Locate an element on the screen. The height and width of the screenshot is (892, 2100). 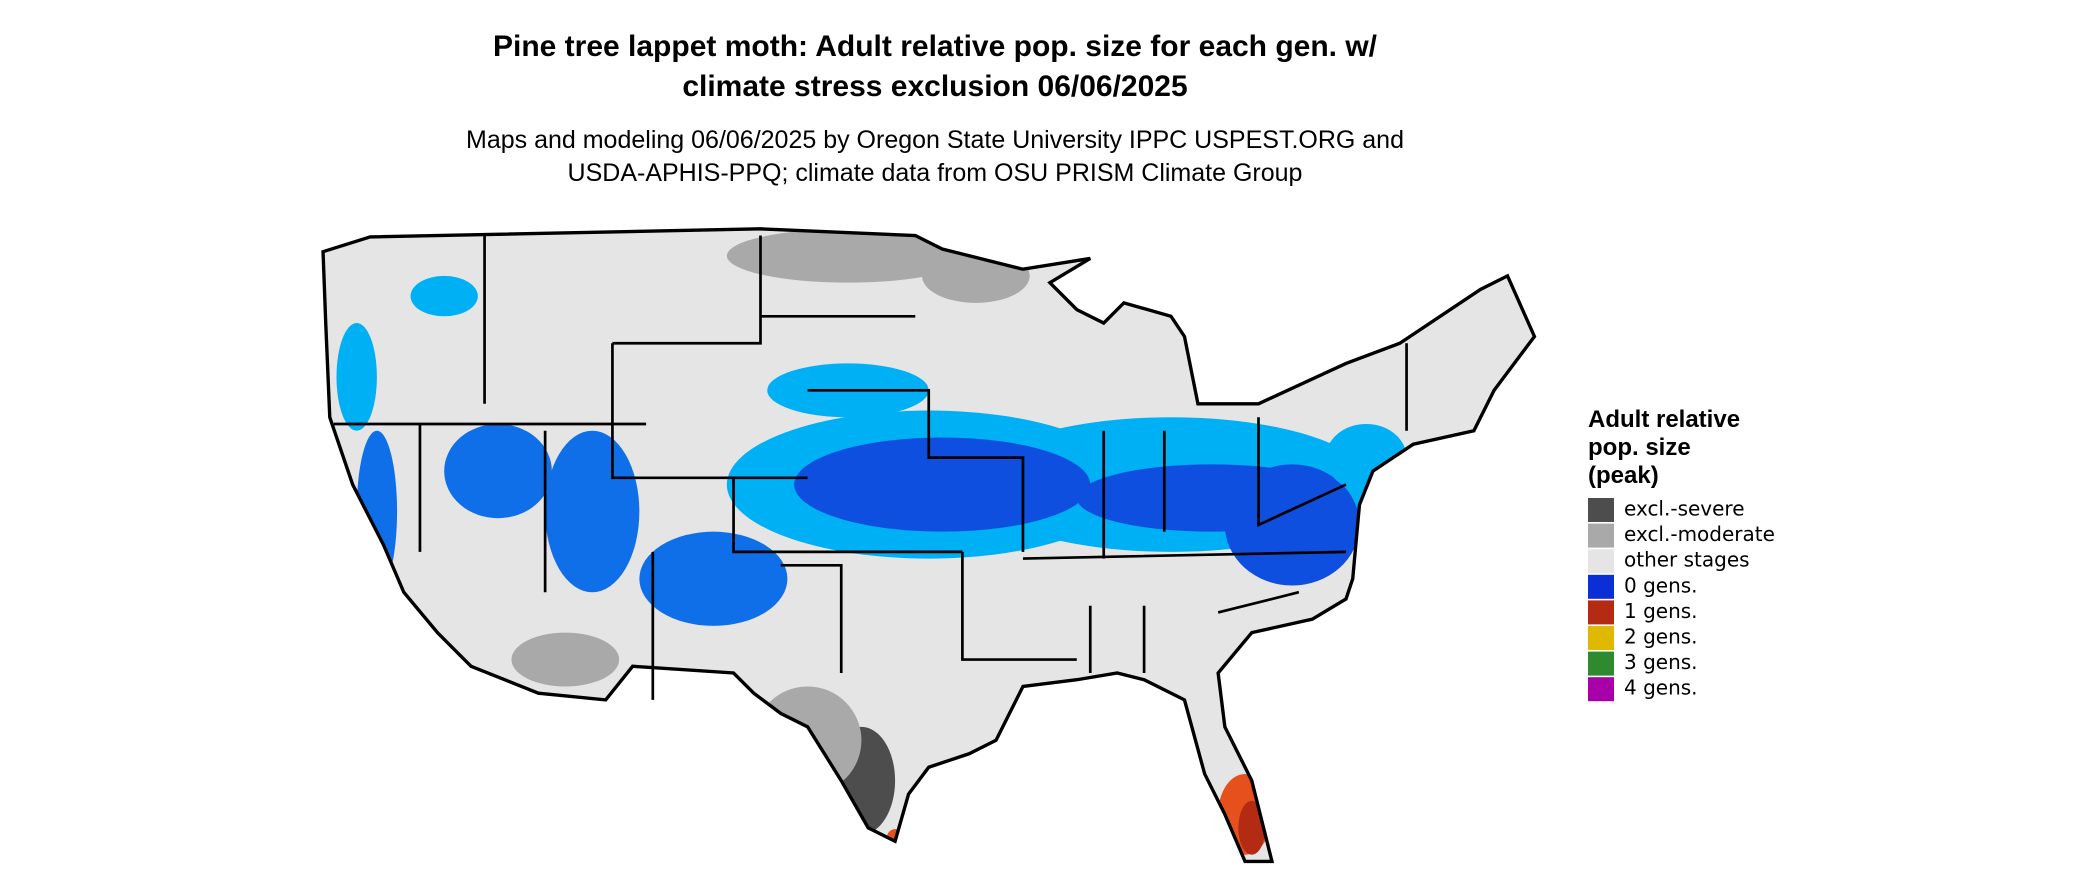
legend-label: excl.-moderate is located at coordinates (1699, 534).